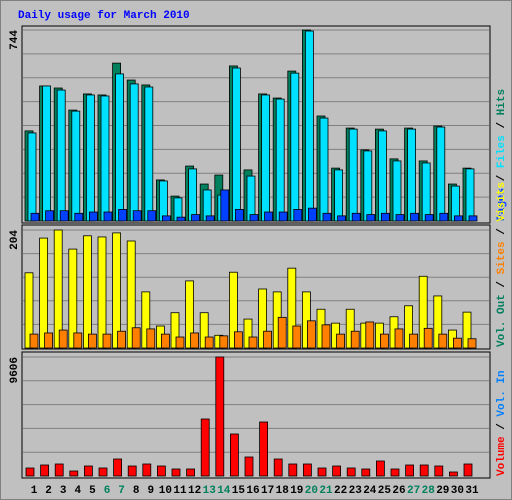 This screenshot has height=500, width=512. I want to click on legend-entry: Vol. Out, so click(502, 320).